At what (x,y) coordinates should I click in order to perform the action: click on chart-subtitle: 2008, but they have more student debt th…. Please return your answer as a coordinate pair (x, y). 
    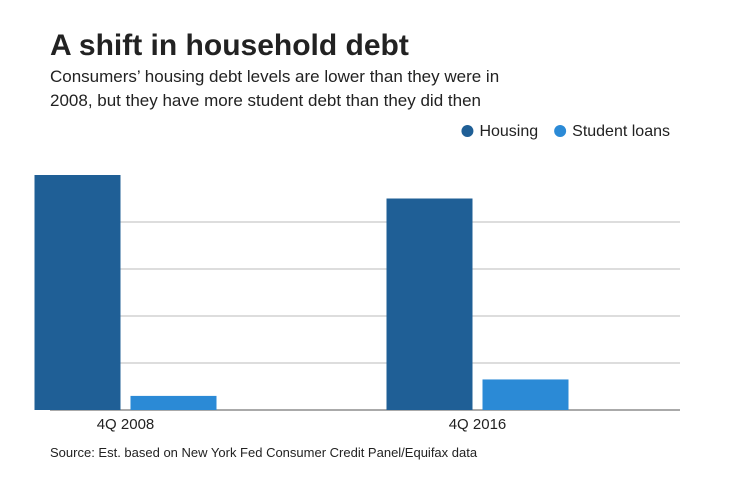
    Looking at the image, I should click on (265, 100).